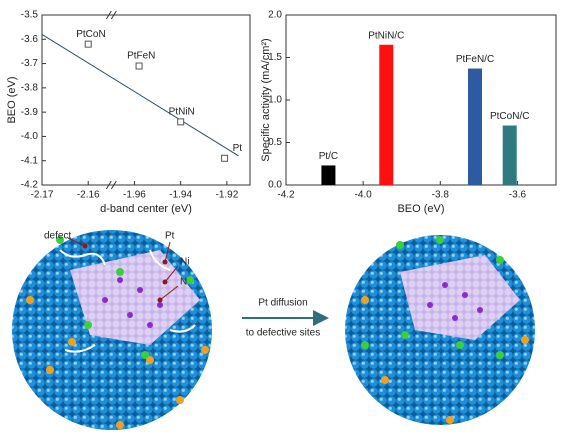 This screenshot has height=435, width=573. Describe the element at coordinates (282, 303) in the screenshot. I see `arrow-text: Pt diffusion` at that location.